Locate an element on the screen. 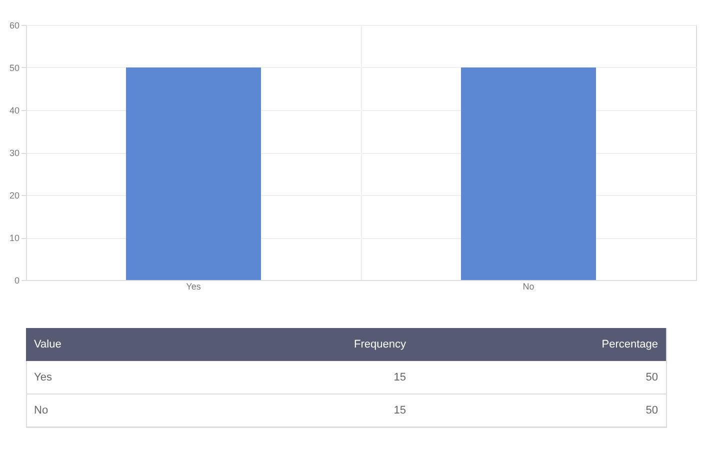 The image size is (728, 459). text: Yes is located at coordinates (43, 378).